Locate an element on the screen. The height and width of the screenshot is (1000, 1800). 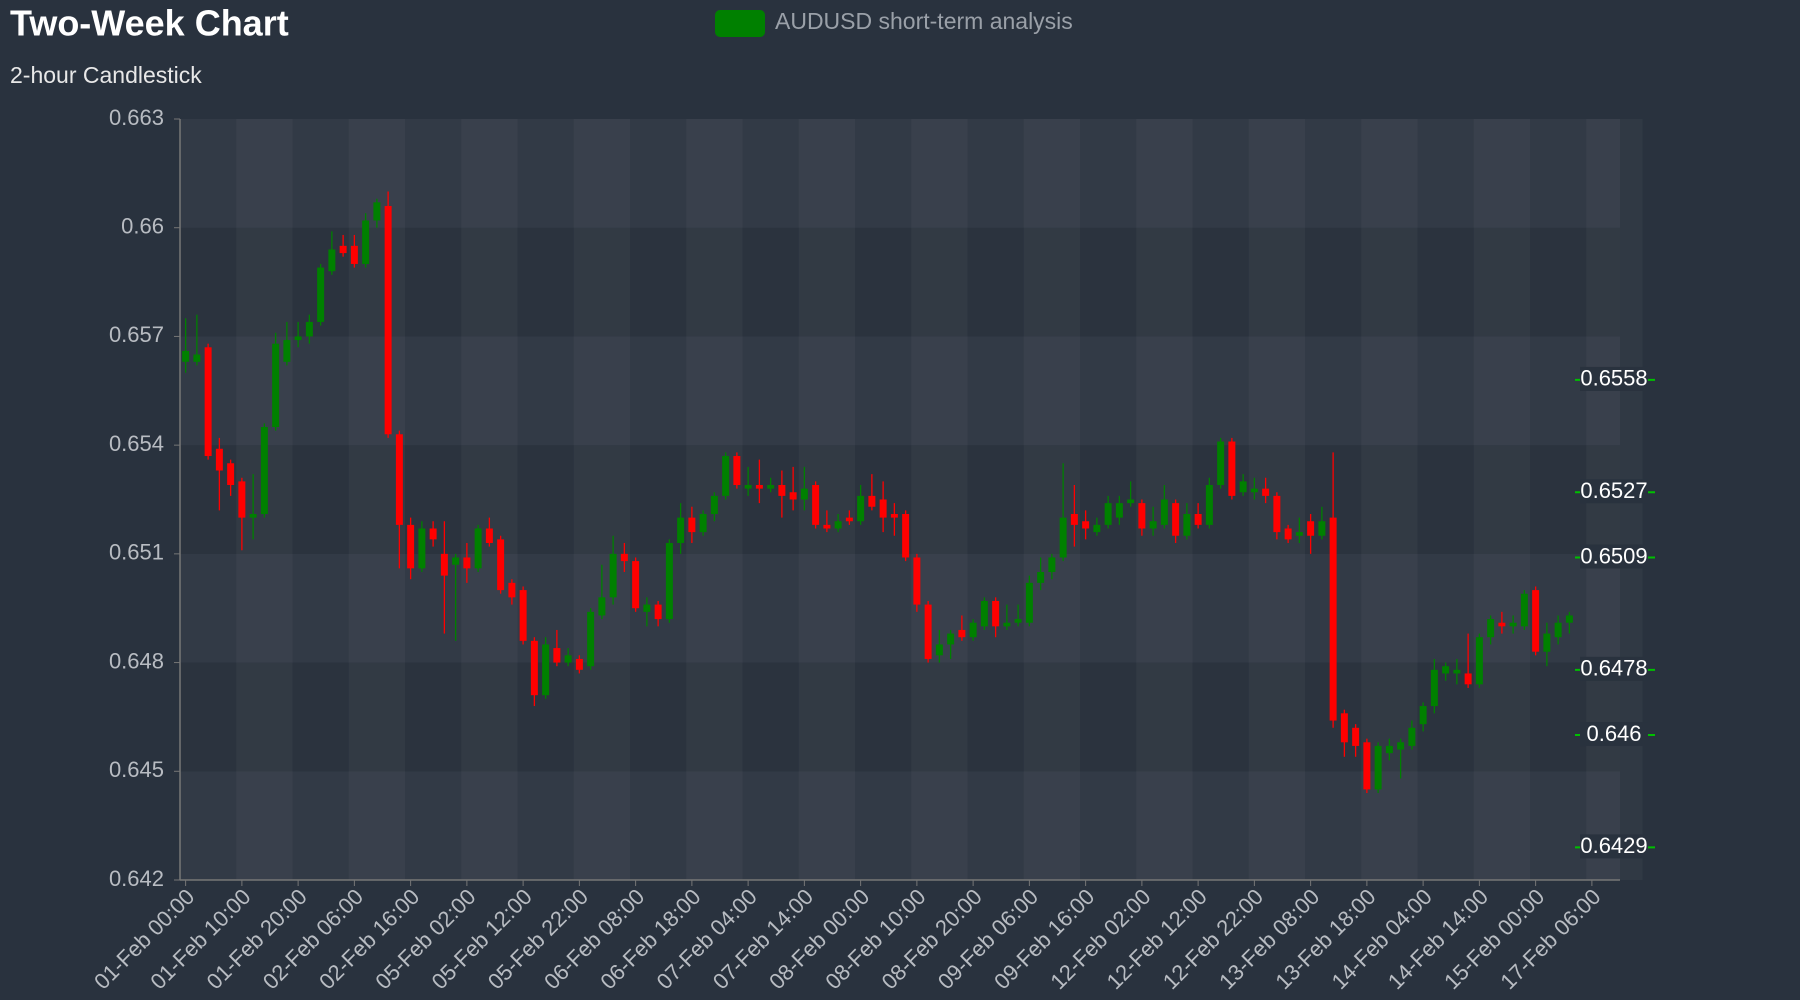
y-tick-label: 0.642 is located at coordinates (136, 878).